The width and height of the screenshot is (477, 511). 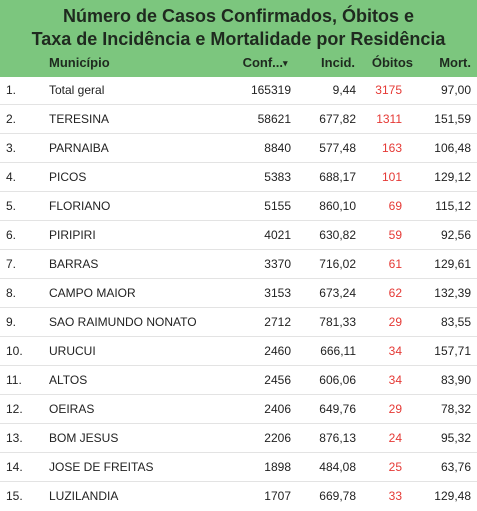 I want to click on value-cell: 2460, so click(x=277, y=351).